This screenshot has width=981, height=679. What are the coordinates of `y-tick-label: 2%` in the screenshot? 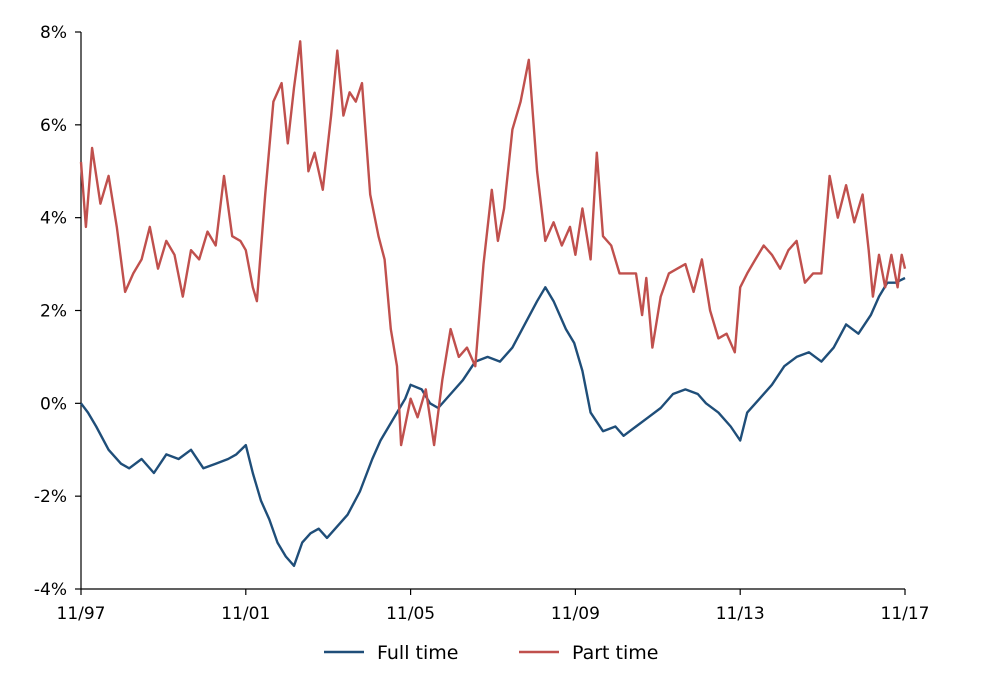 It's located at (53, 312).